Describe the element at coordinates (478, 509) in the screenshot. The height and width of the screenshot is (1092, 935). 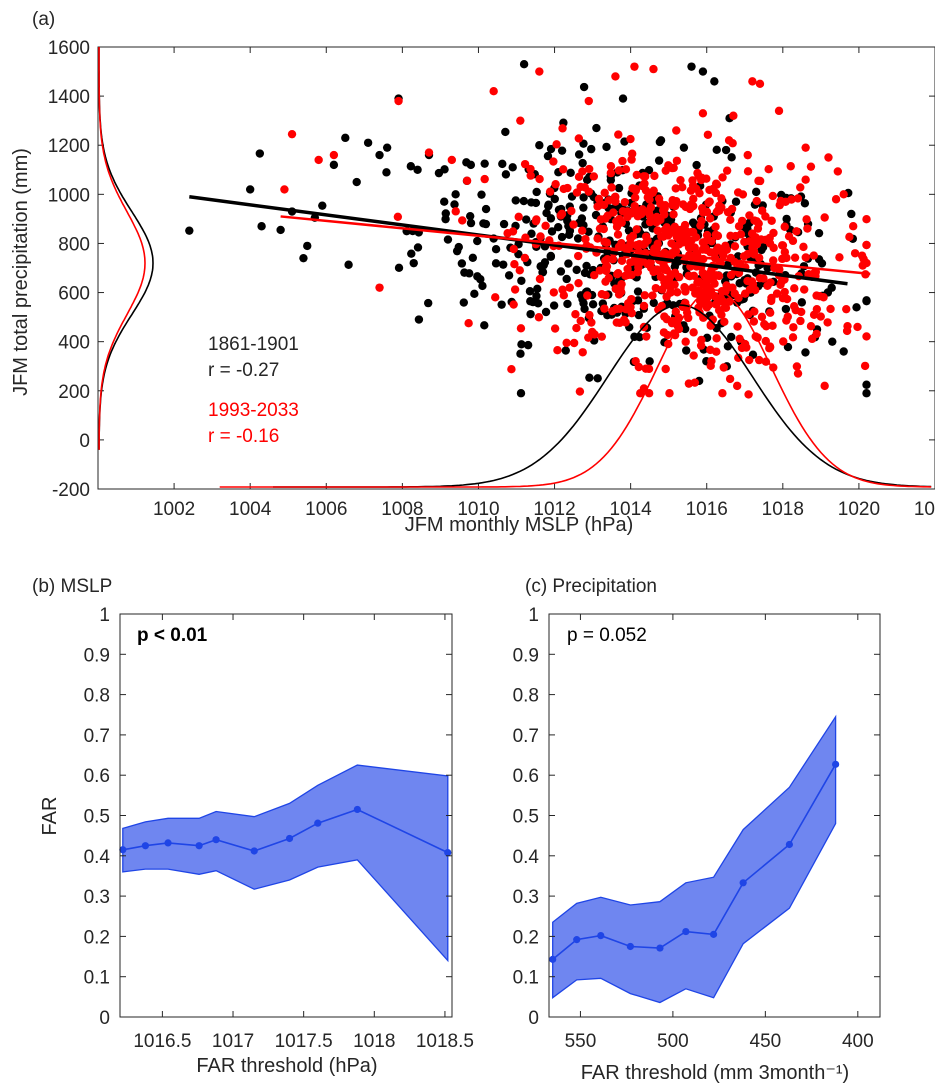
I see `x-tick-label-1010: 1010` at that location.